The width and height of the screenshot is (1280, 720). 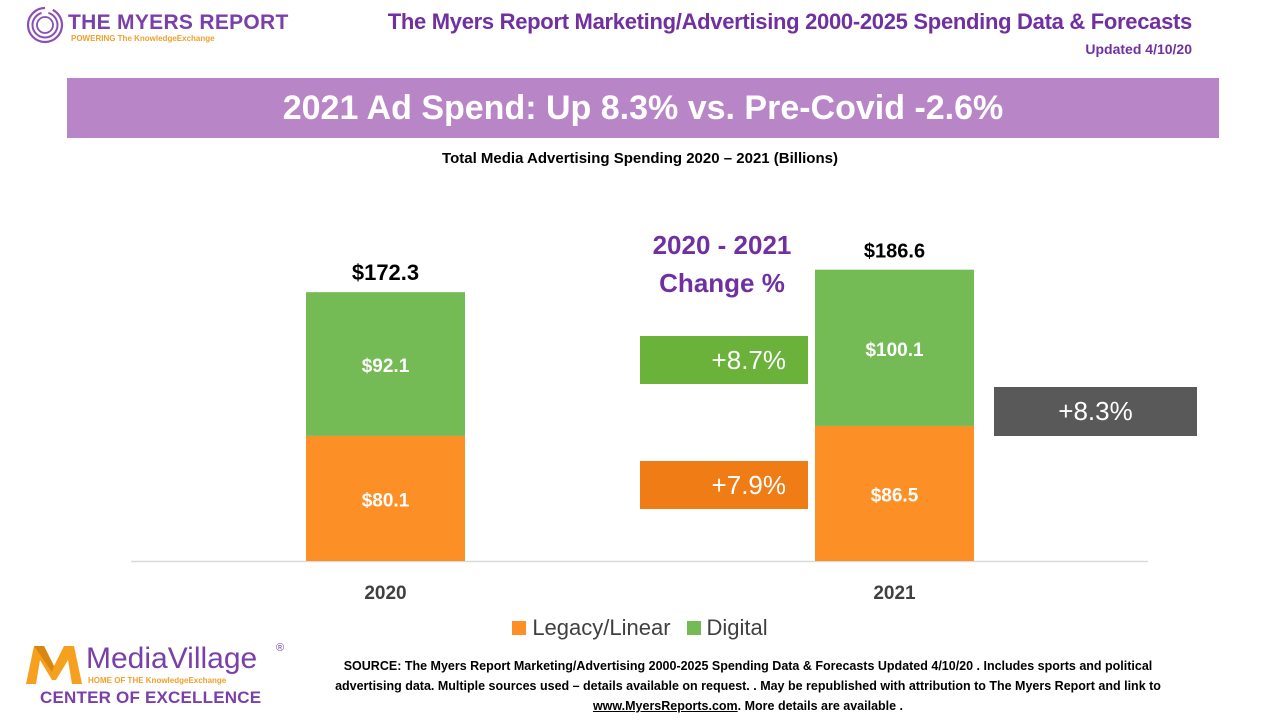 What do you see at coordinates (45, 25) in the screenshot?
I see `myers-ring-logo-icon` at bounding box center [45, 25].